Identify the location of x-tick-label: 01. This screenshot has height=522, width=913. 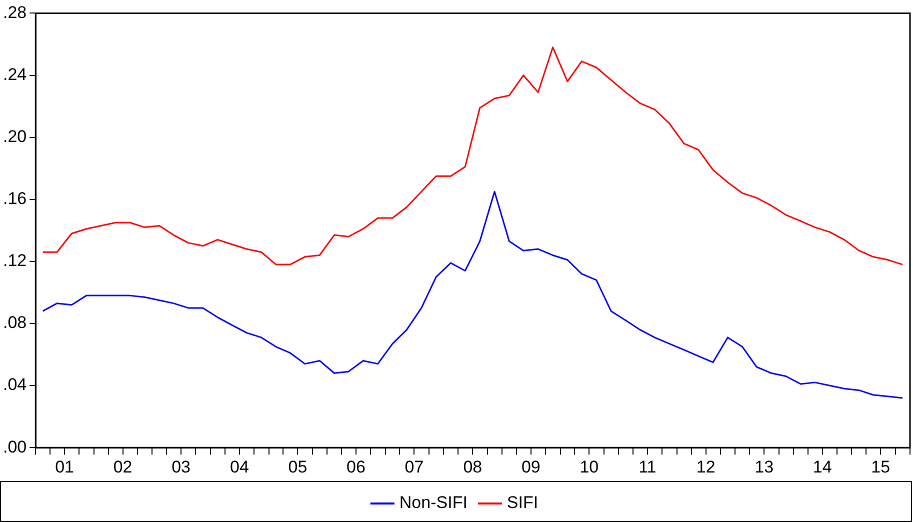
(64, 466).